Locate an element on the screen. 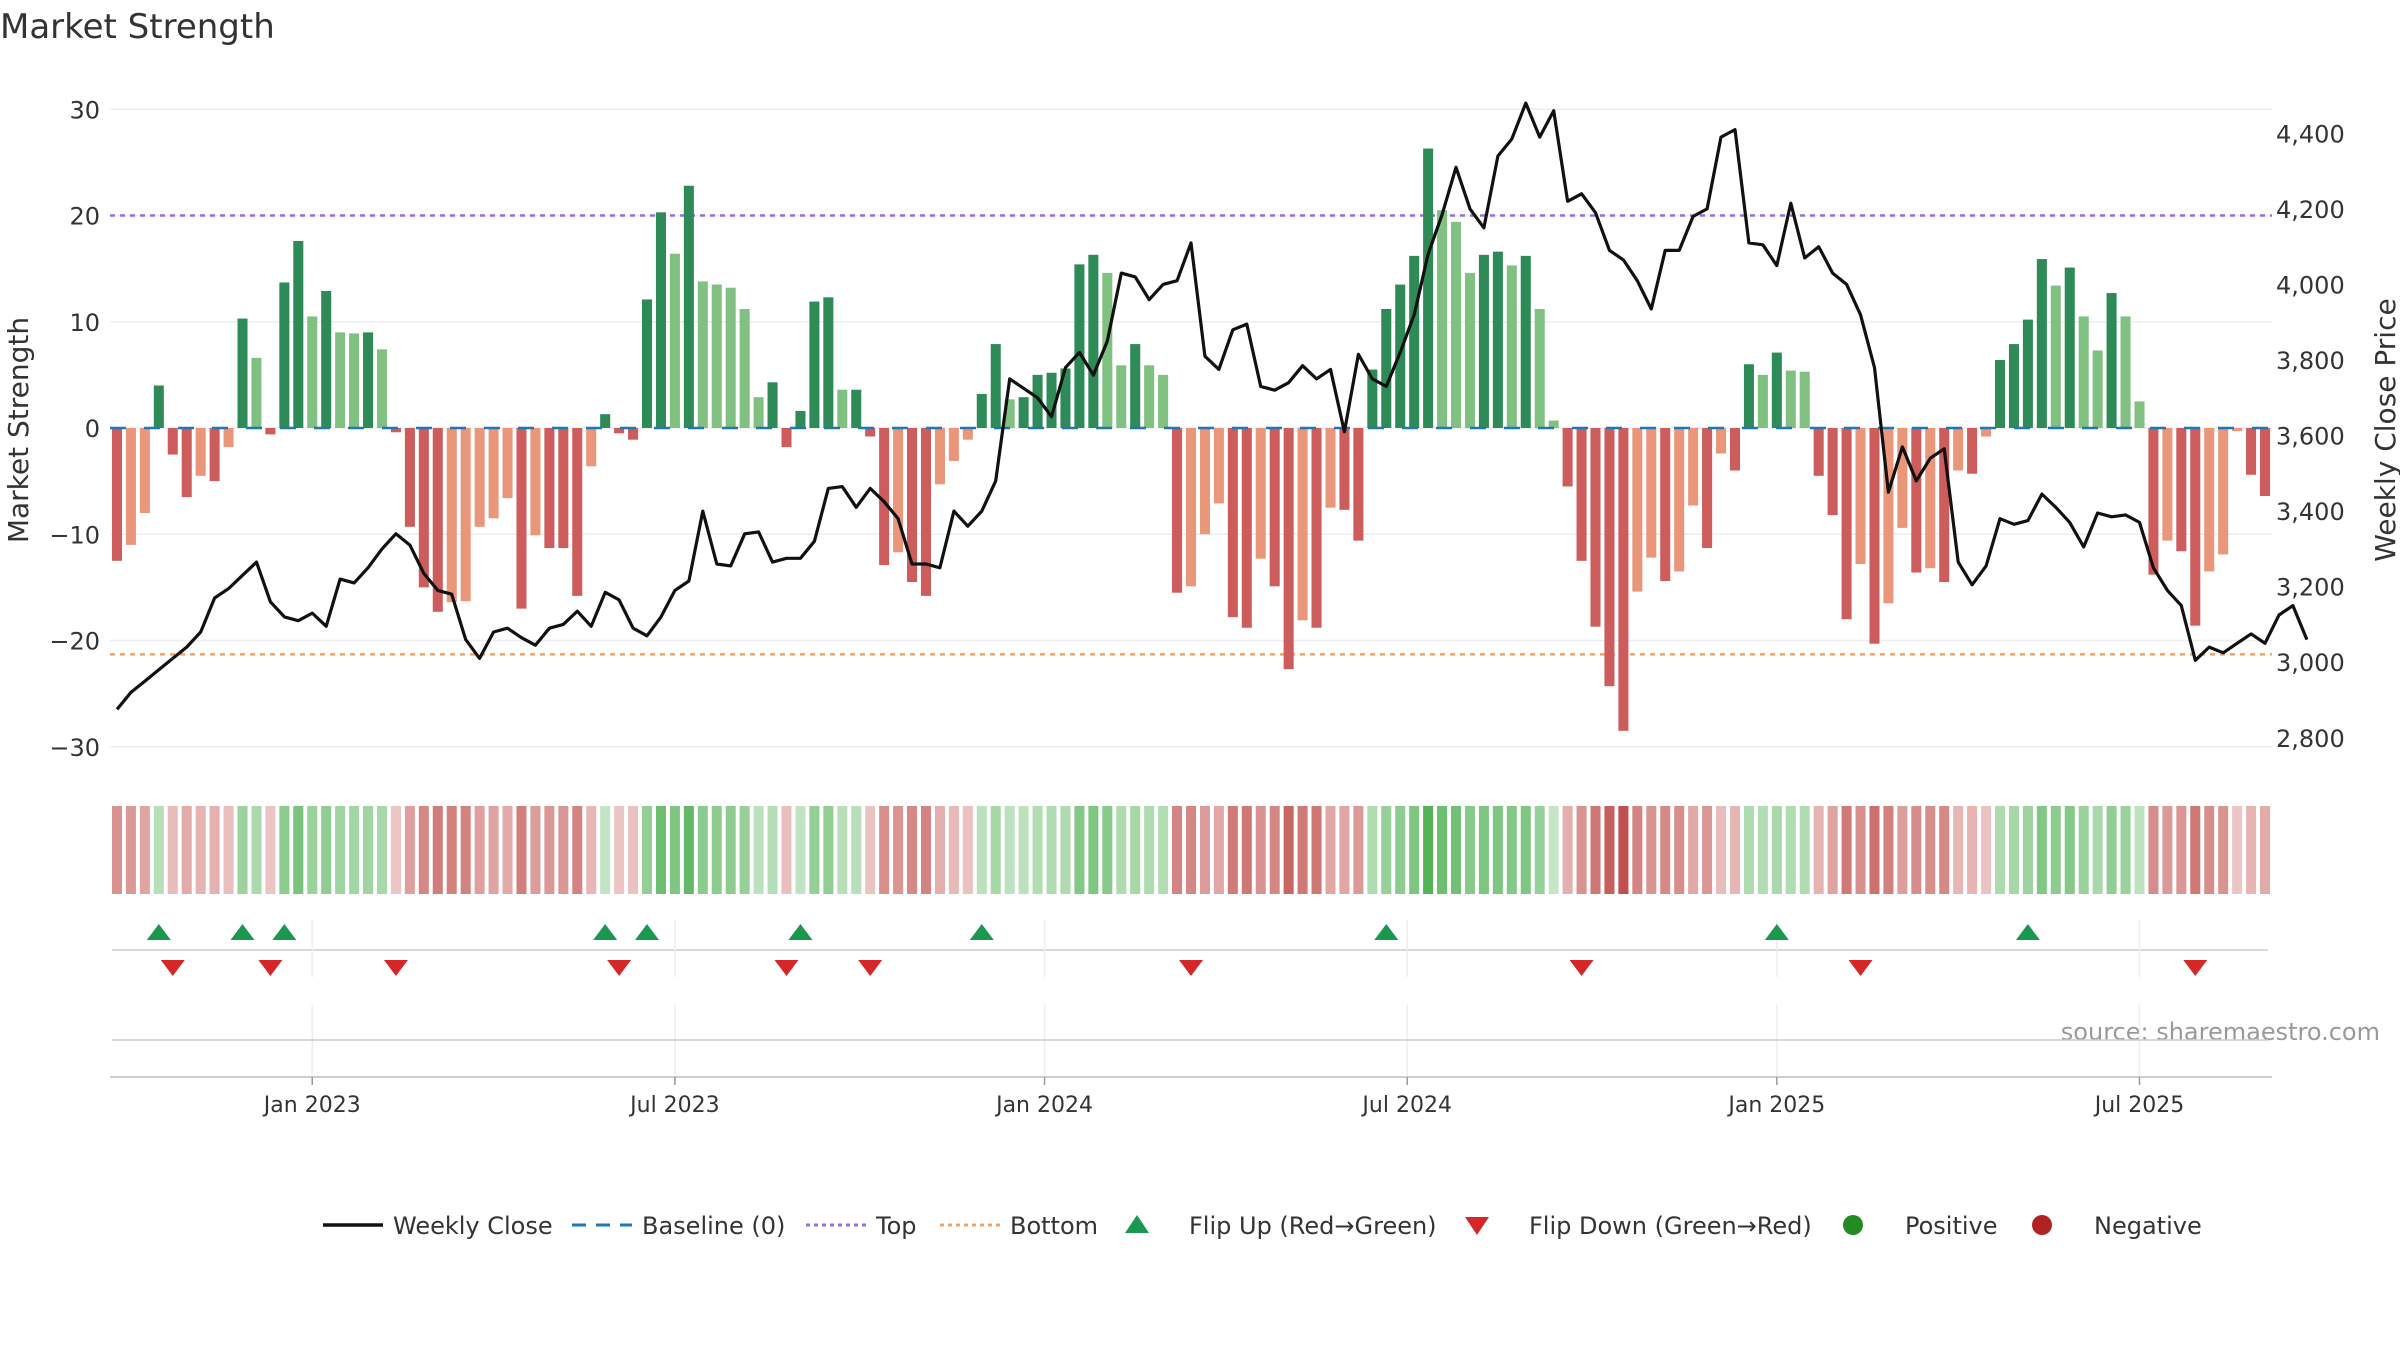 Image resolution: width=2400 pixels, height=1354 pixels. flip-up-marker is located at coordinates (605, 932).